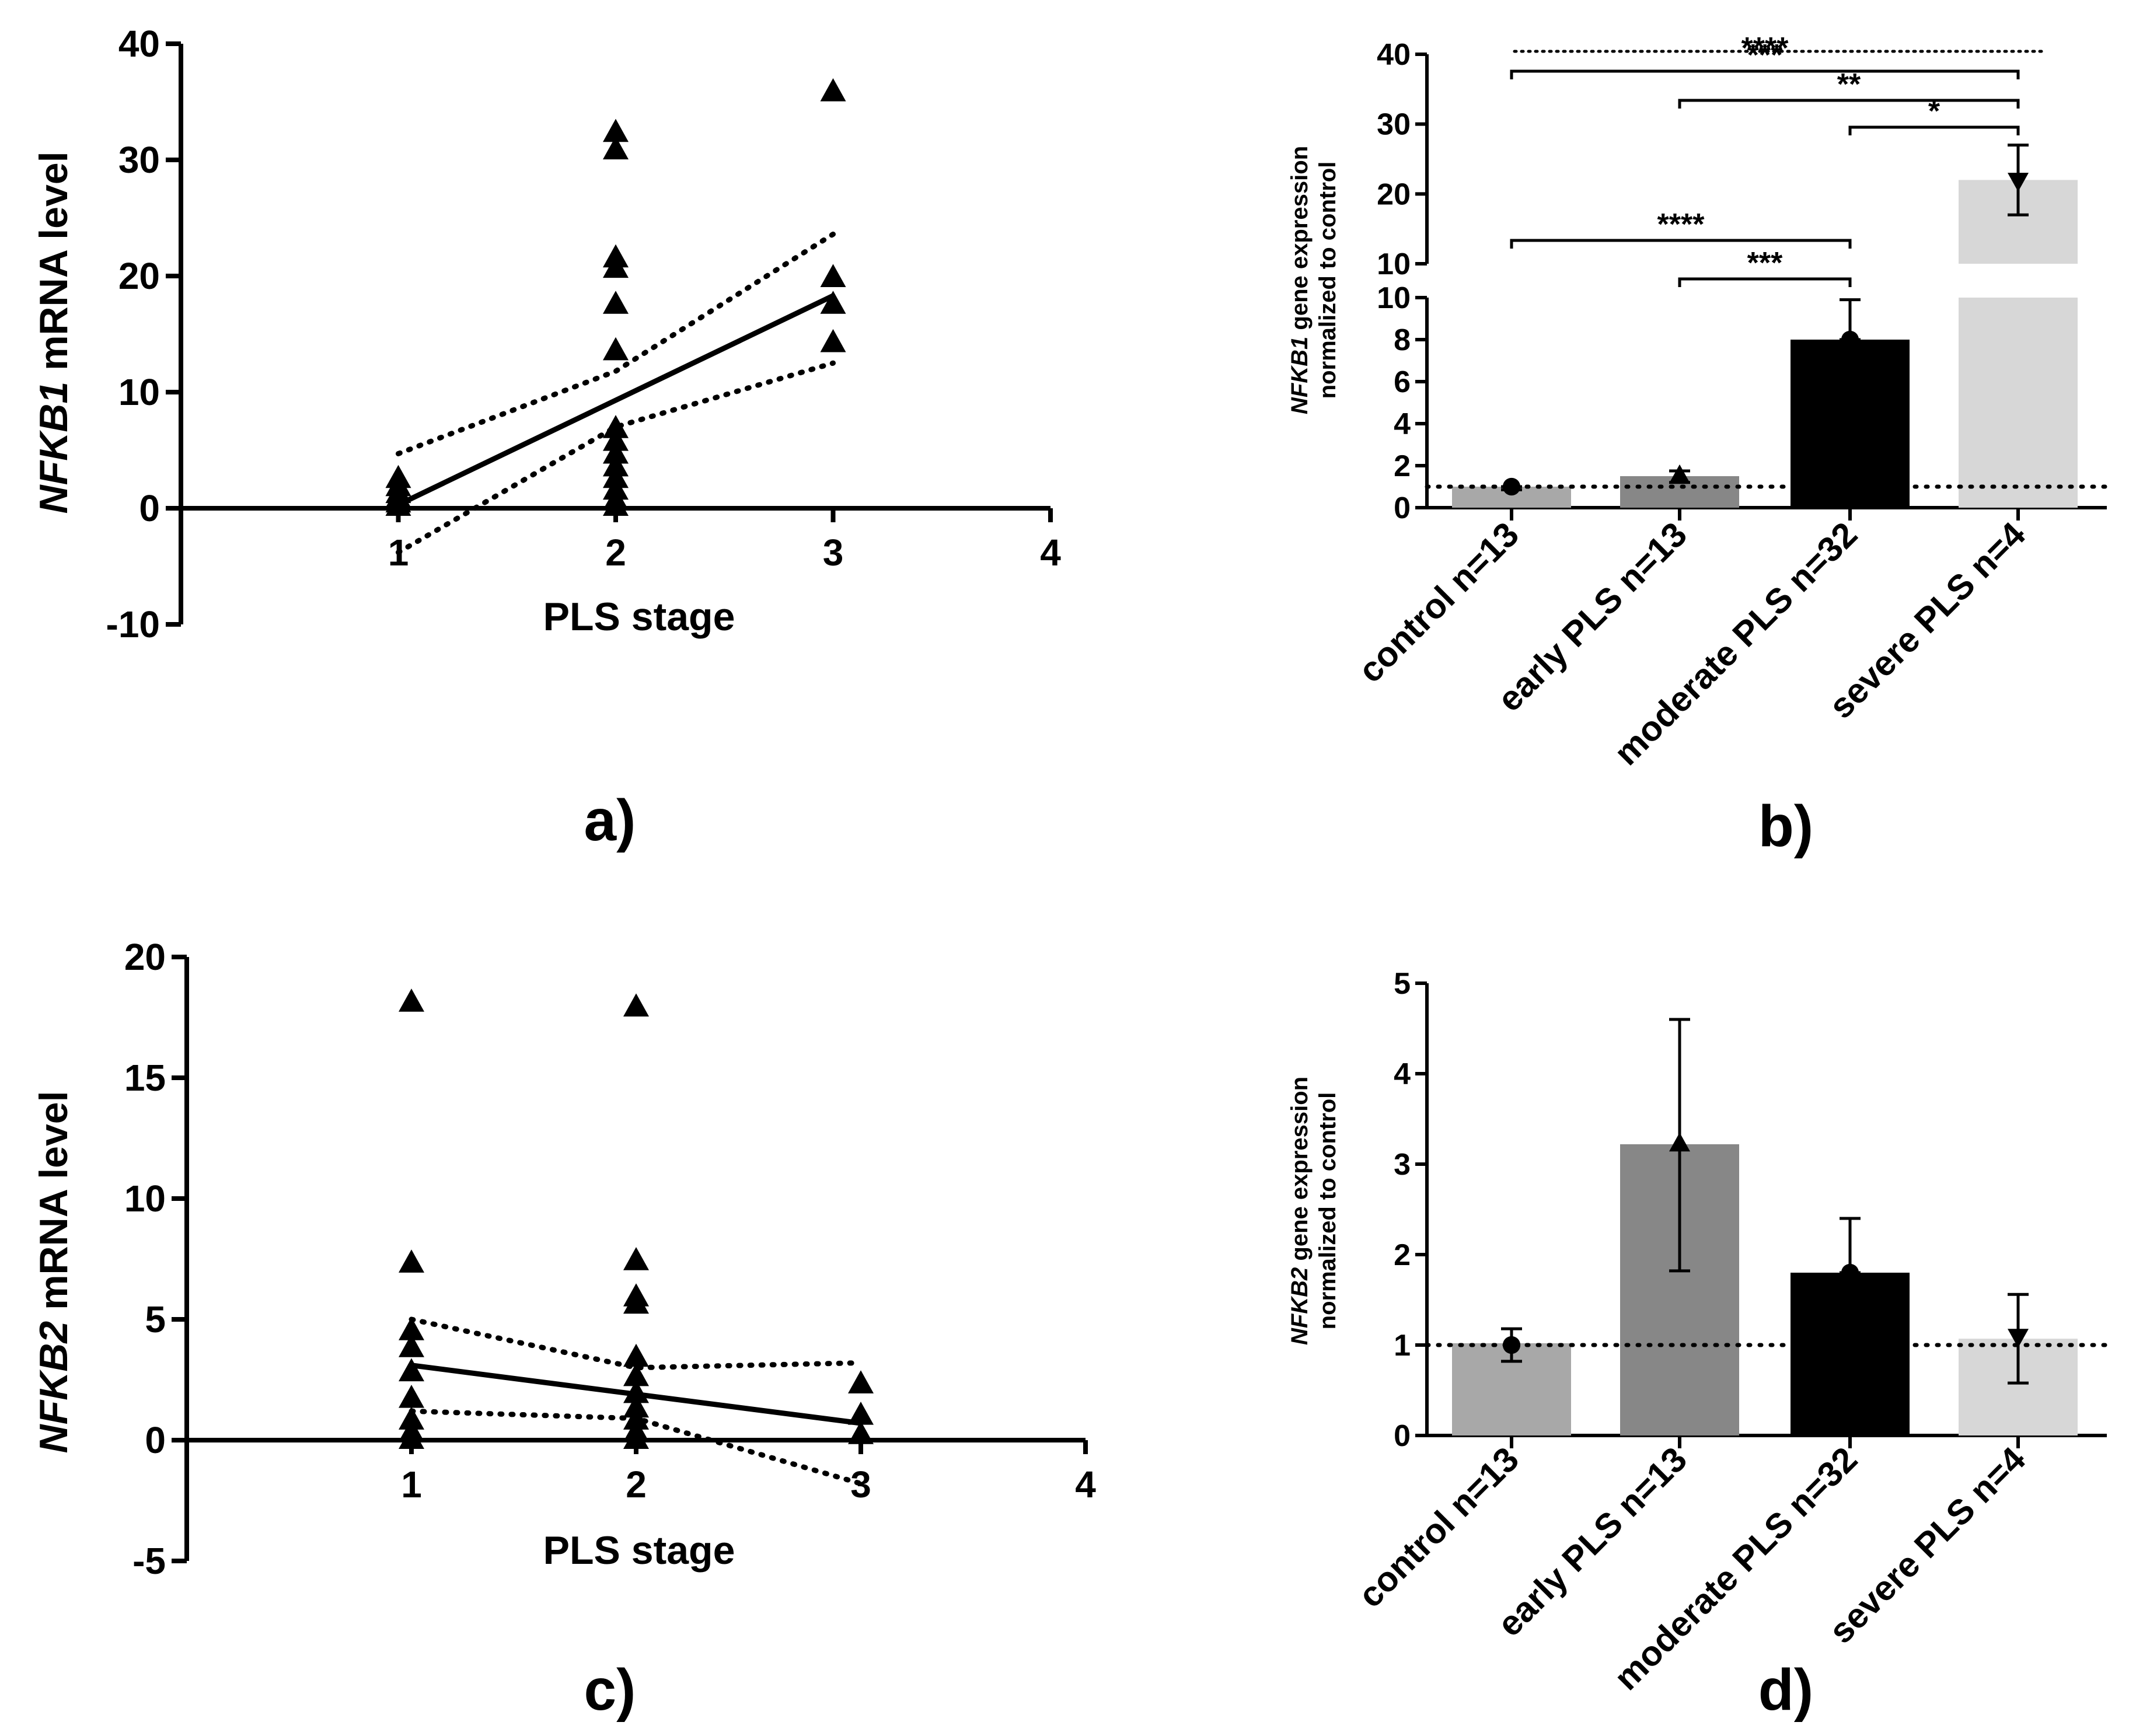 The width and height of the screenshot is (2129, 1736). What do you see at coordinates (1786, 826) in the screenshot?
I see `panel-label: b)` at bounding box center [1786, 826].